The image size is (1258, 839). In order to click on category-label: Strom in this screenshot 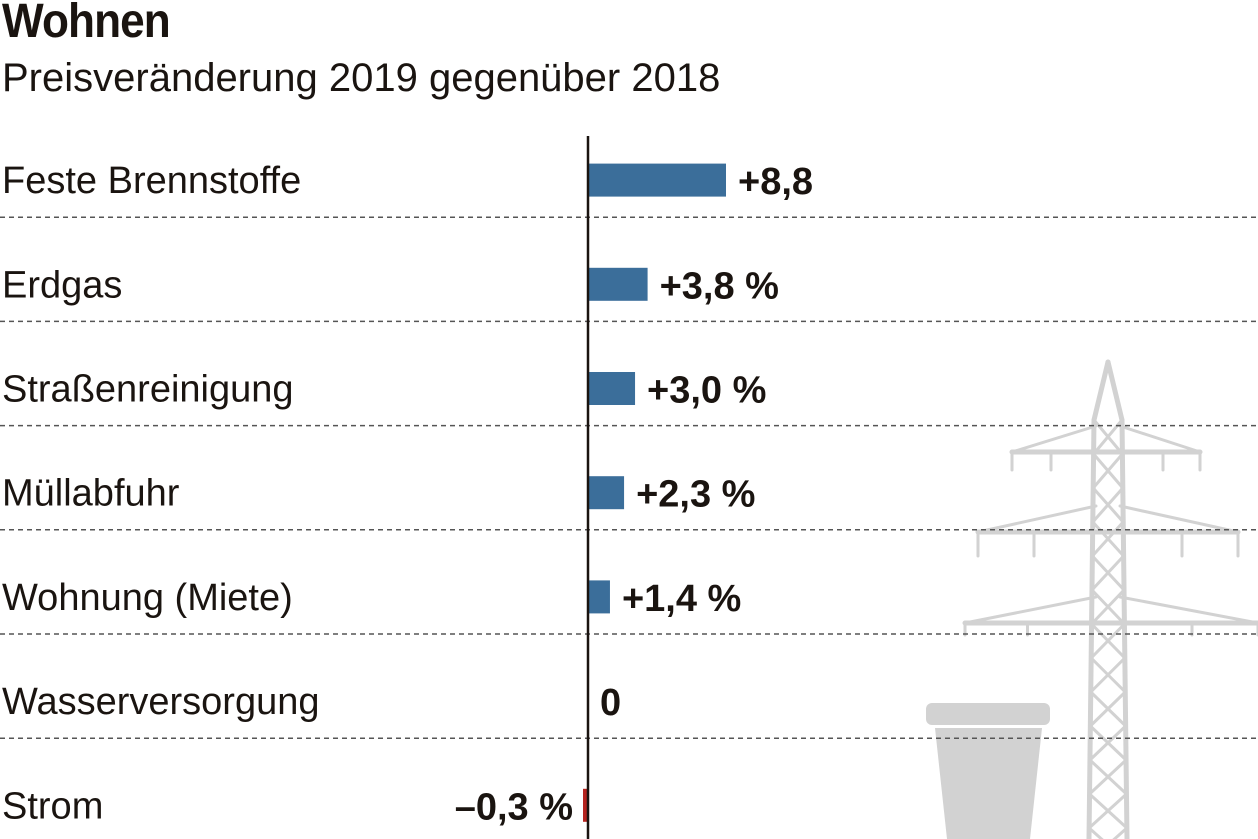, I will do `click(52, 806)`.